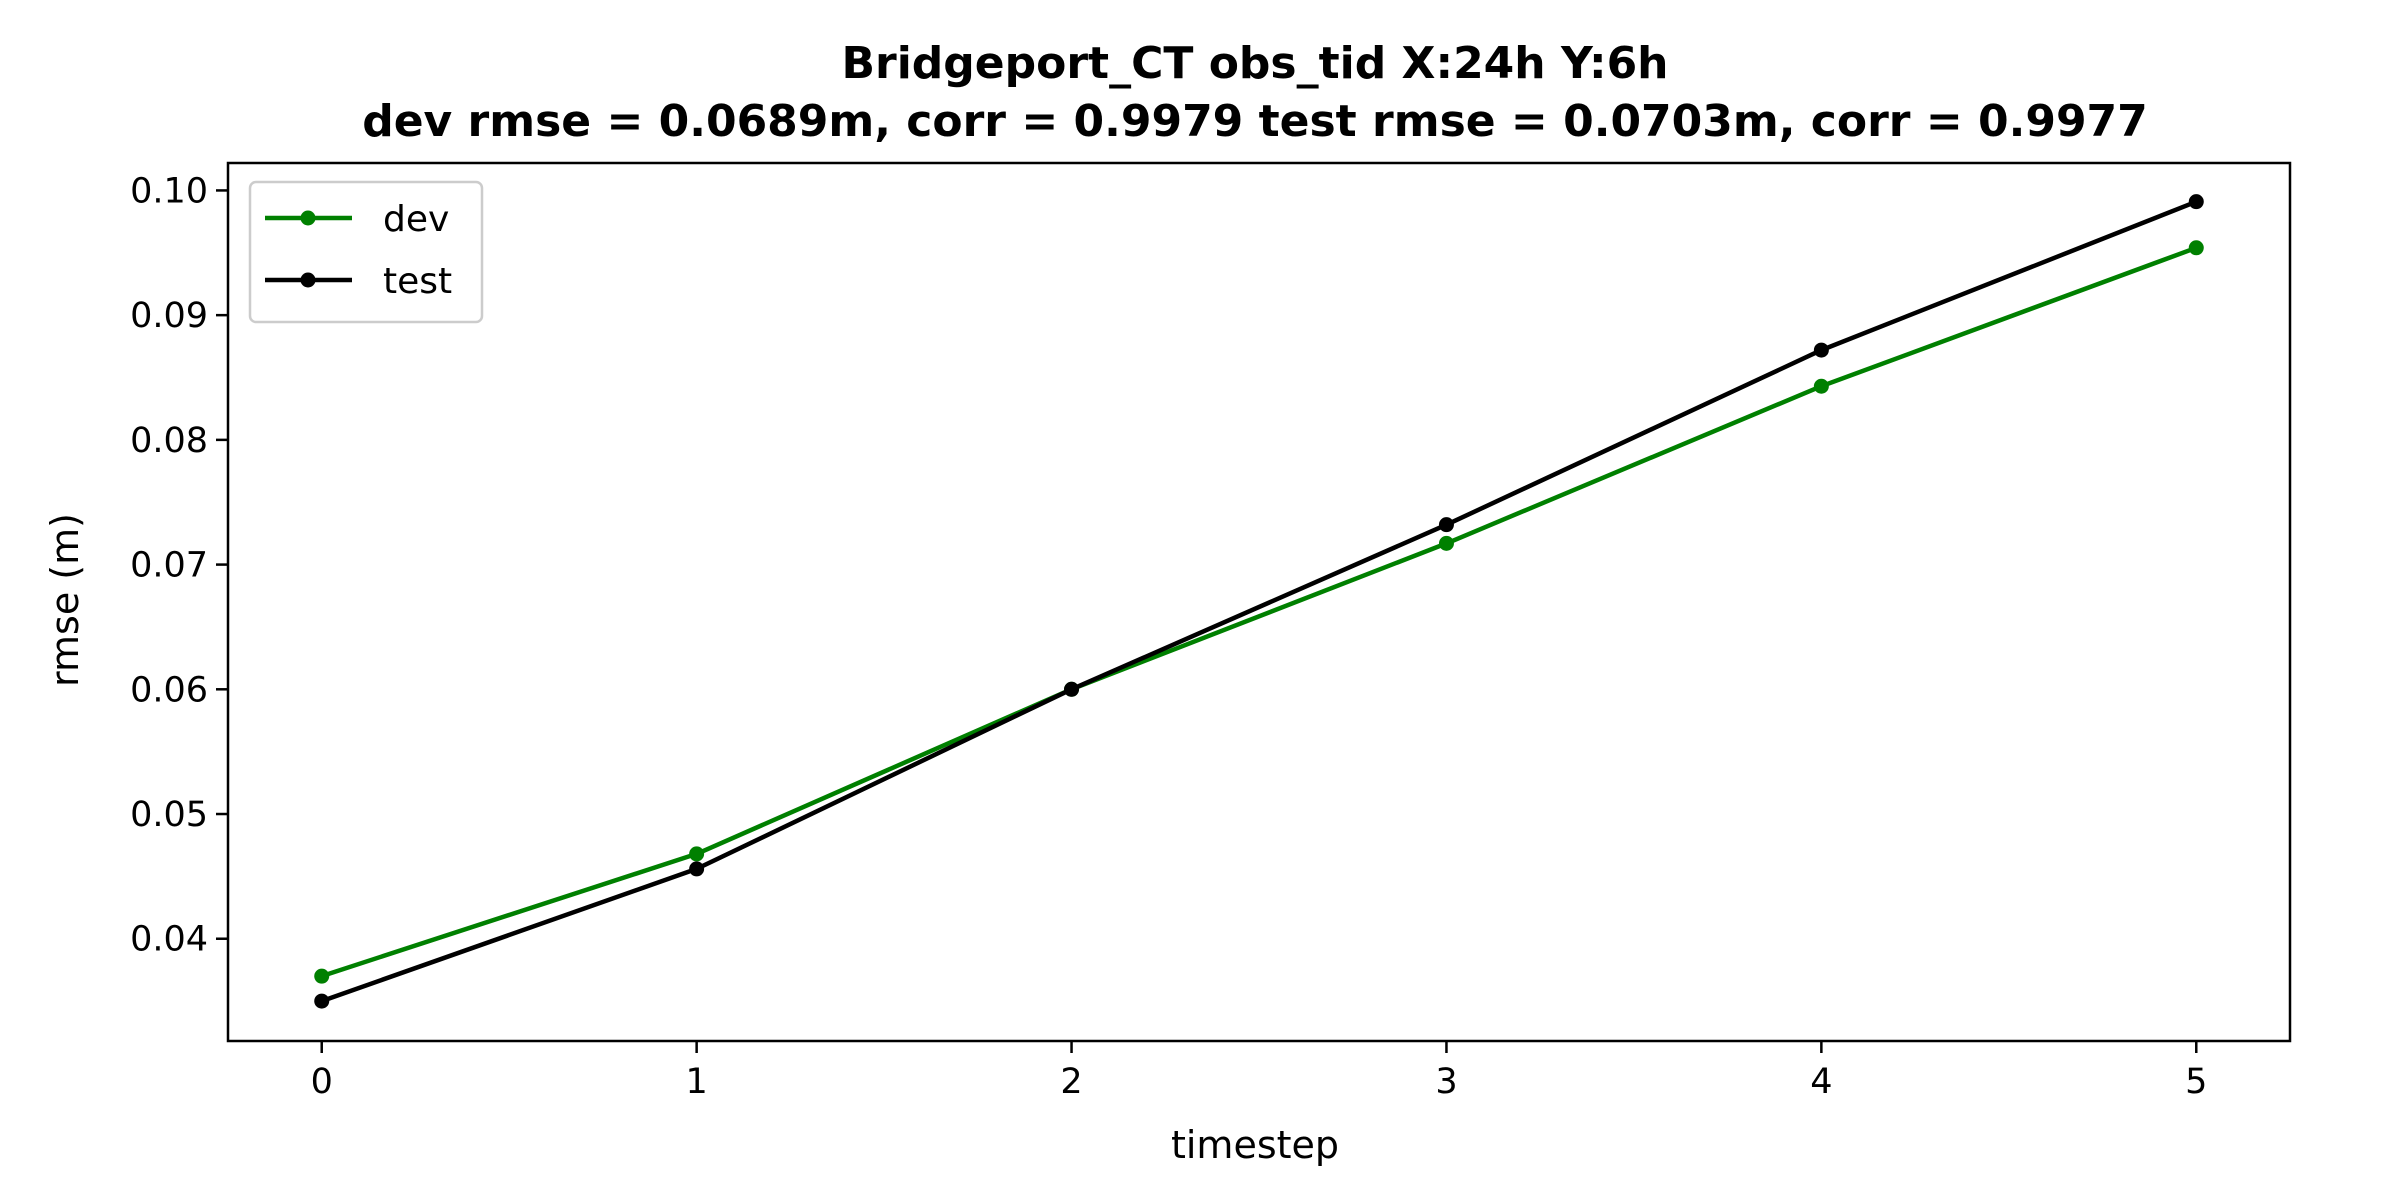  Describe the element at coordinates (1446, 1082) in the screenshot. I see `x-tick-label: 3` at that location.